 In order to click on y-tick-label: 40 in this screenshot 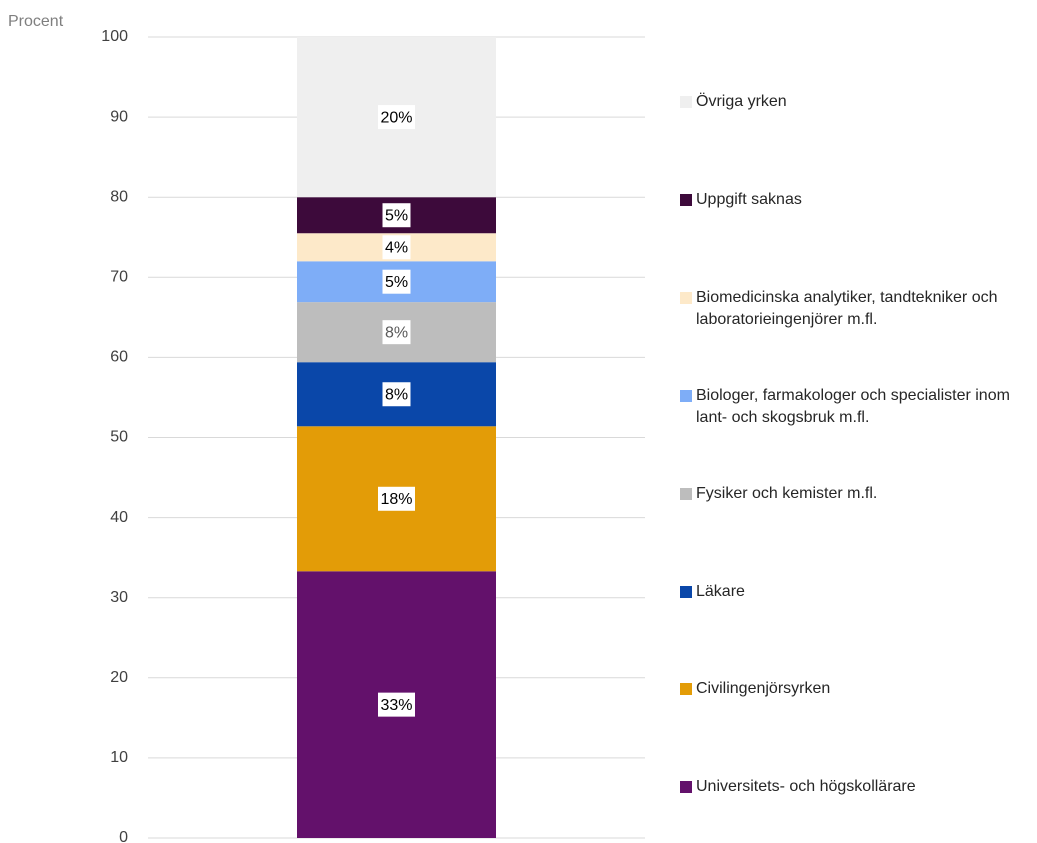, I will do `click(119, 517)`.